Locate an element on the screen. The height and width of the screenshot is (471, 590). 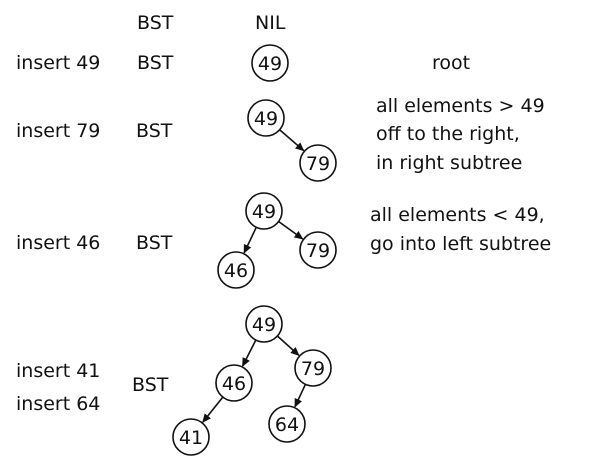
tree-4-node-46-label: 46 is located at coordinates (234, 384).